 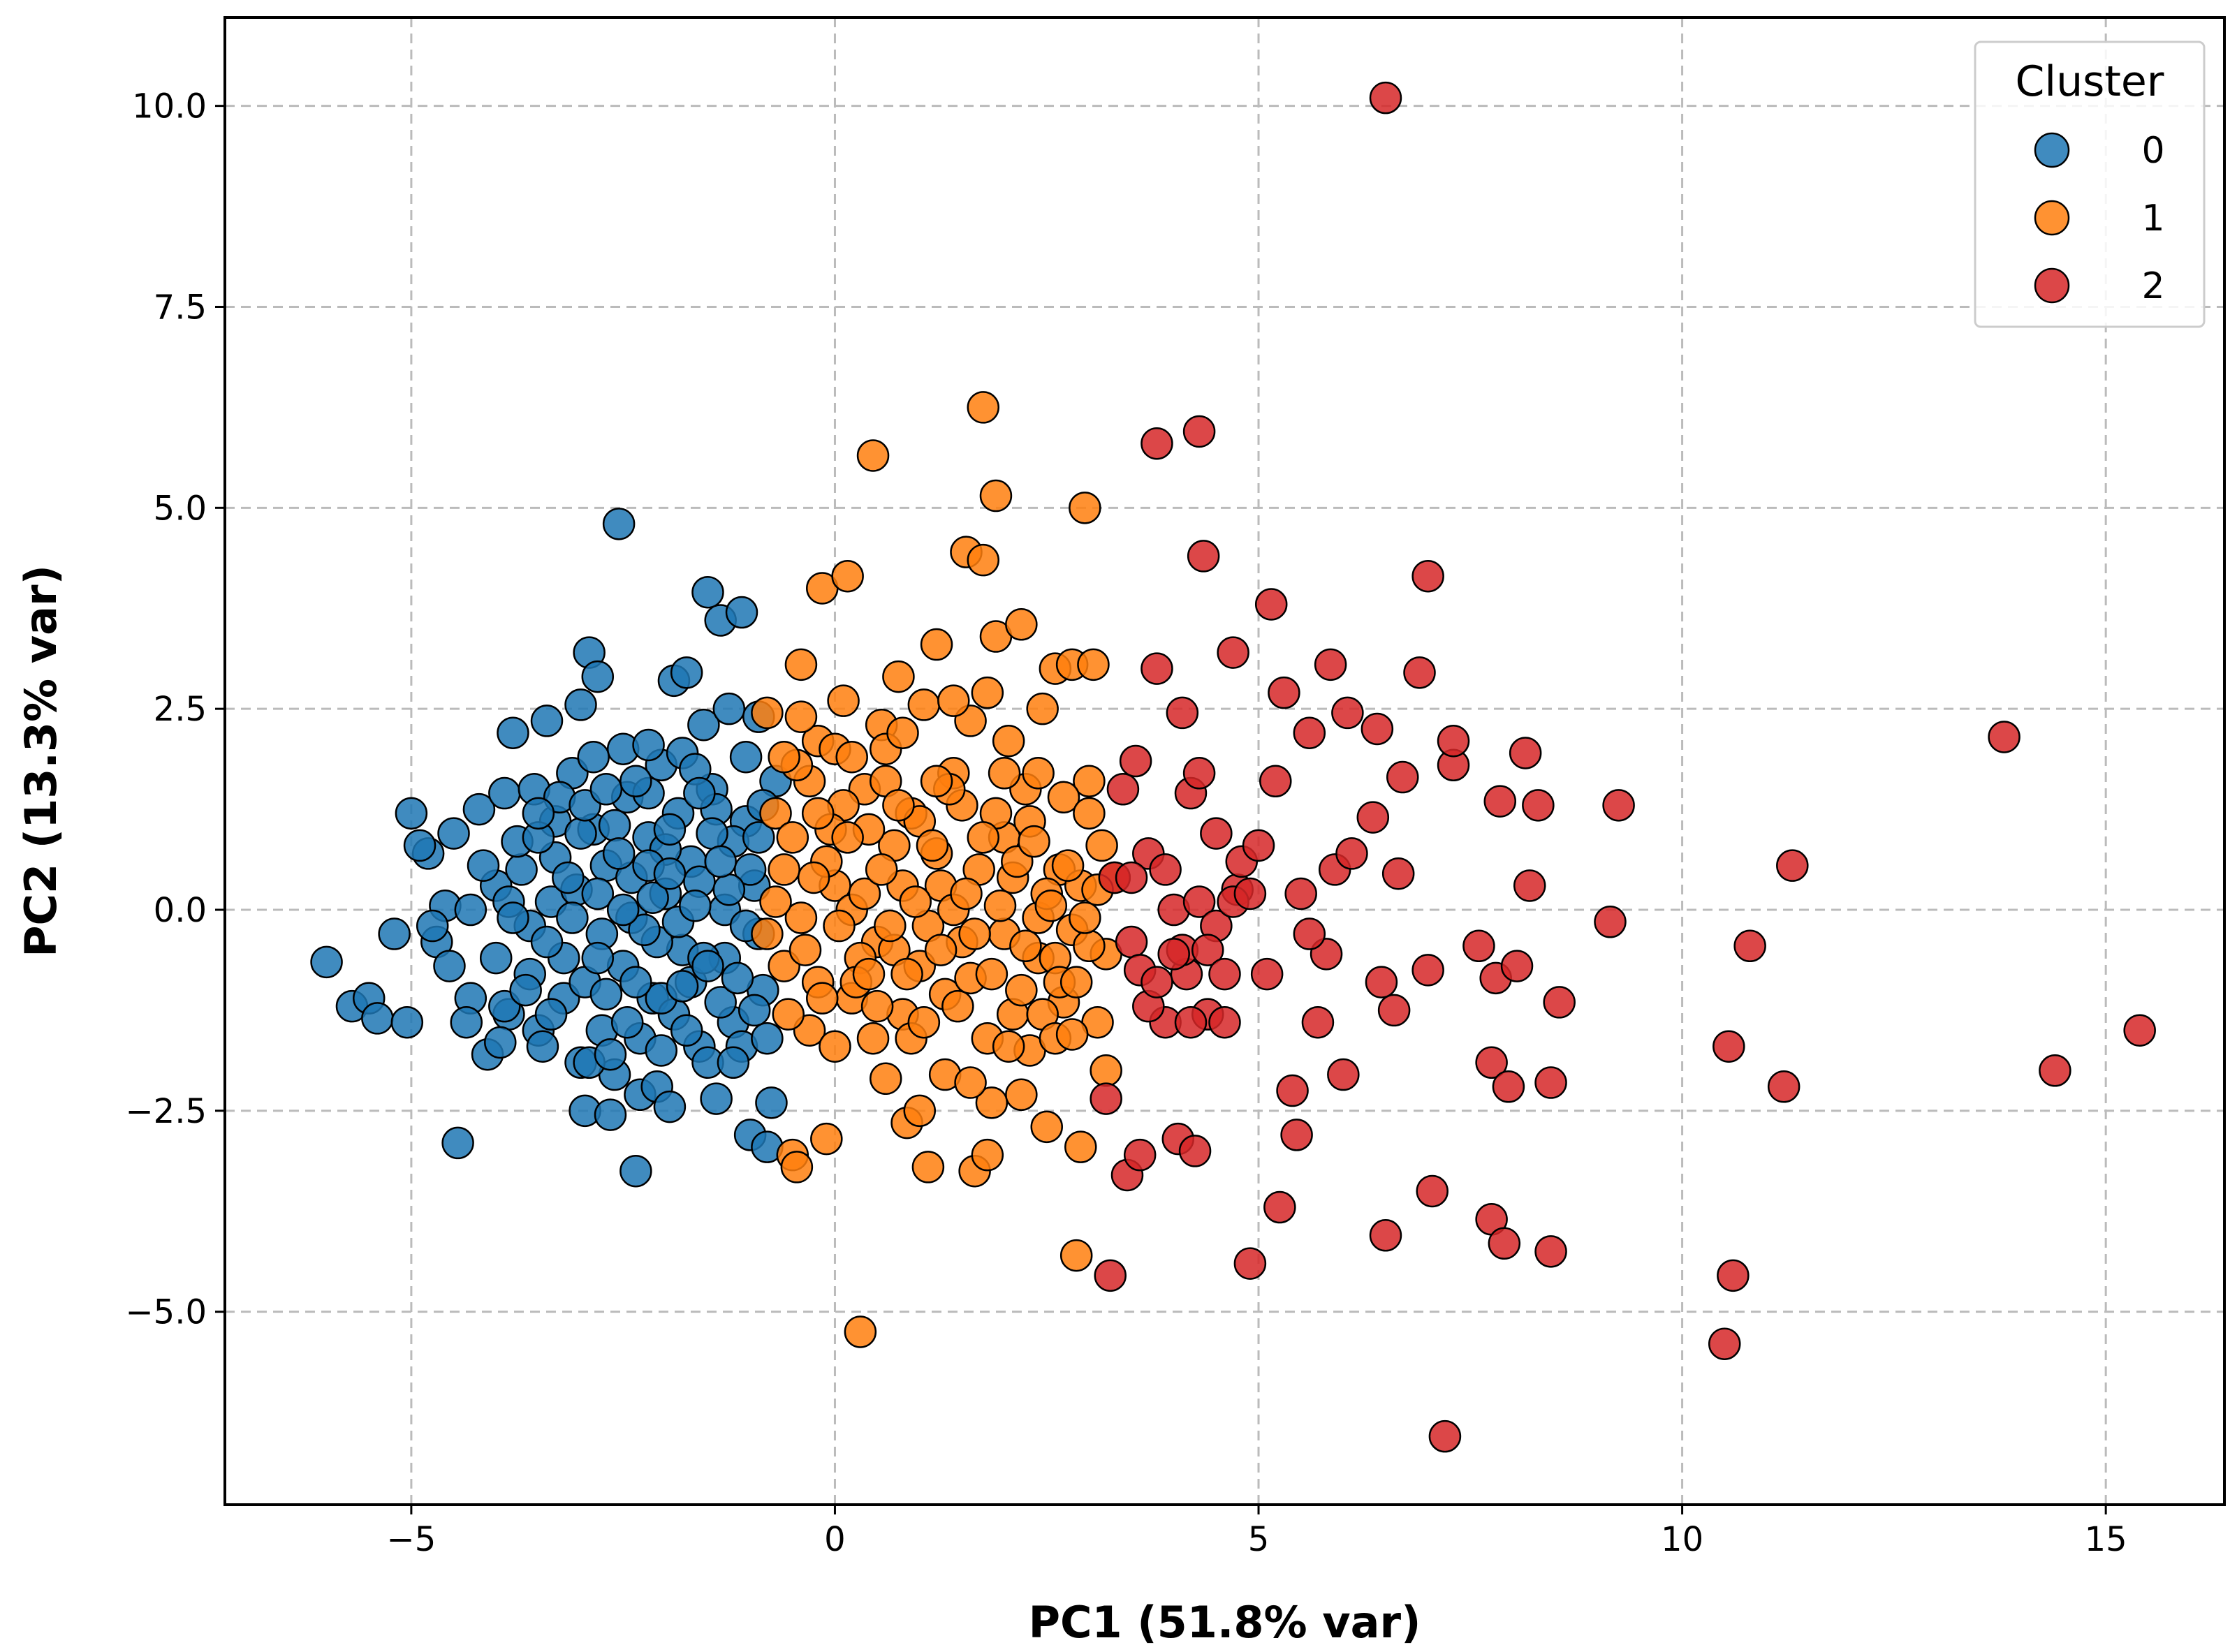 I want to click on x-tick-label: 10, so click(x=1682, y=1539).